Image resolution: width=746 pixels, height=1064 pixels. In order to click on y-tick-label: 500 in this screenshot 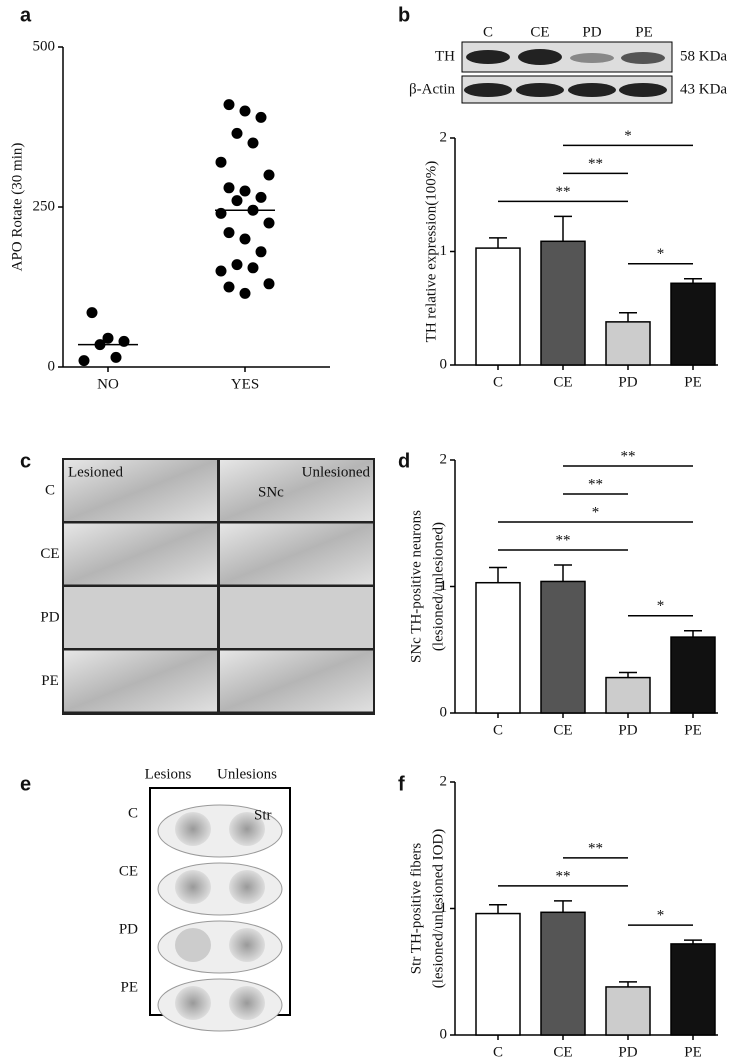, I will do `click(44, 46)`.